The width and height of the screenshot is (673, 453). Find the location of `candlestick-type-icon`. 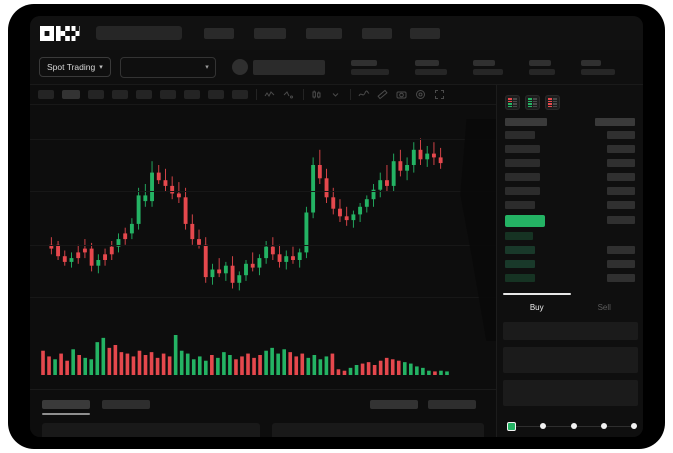

candlestick-type-icon is located at coordinates (316, 94).